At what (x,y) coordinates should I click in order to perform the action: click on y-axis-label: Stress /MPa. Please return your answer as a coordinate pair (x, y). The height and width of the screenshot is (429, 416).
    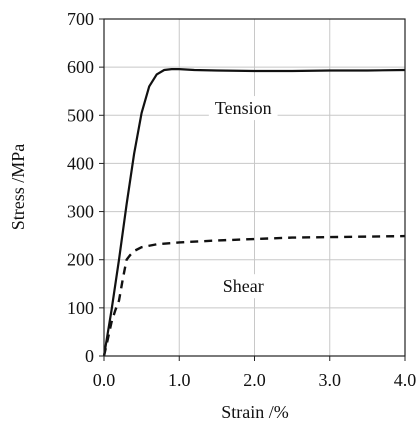
    Looking at the image, I should click on (18, 187).